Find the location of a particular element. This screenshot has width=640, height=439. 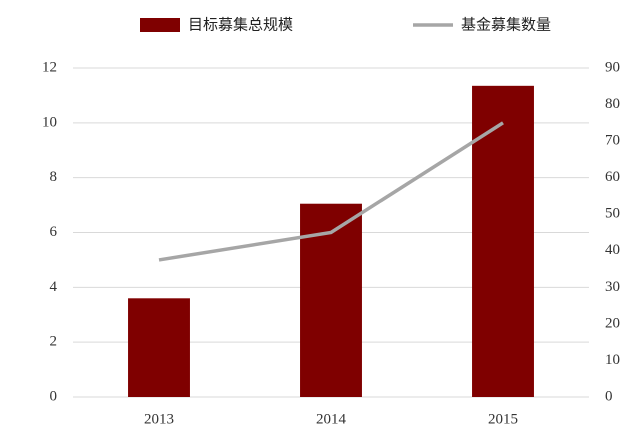

y-tick-label: 4 is located at coordinates (54, 287).